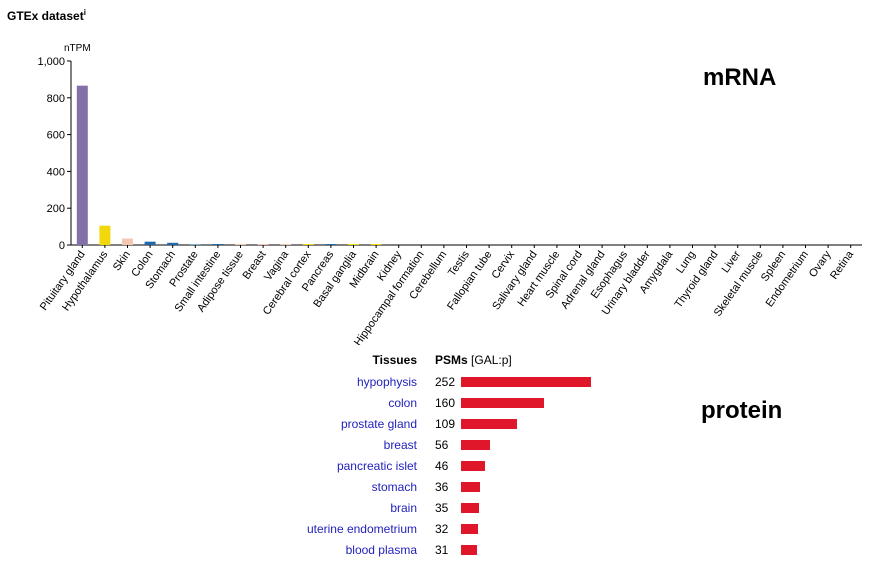 The width and height of the screenshot is (873, 564). Describe the element at coordinates (490, 532) in the screenshot. I see `table-row: uterine endometrium 32` at that location.